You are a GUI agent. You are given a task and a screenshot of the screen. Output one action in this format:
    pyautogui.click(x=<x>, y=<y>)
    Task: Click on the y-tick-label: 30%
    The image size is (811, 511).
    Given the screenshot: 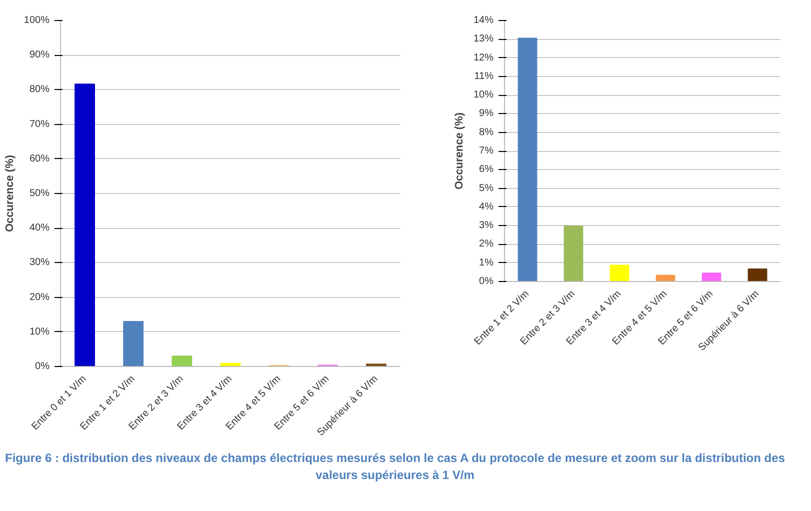 What is the action you would take?
    pyautogui.click(x=39, y=262)
    